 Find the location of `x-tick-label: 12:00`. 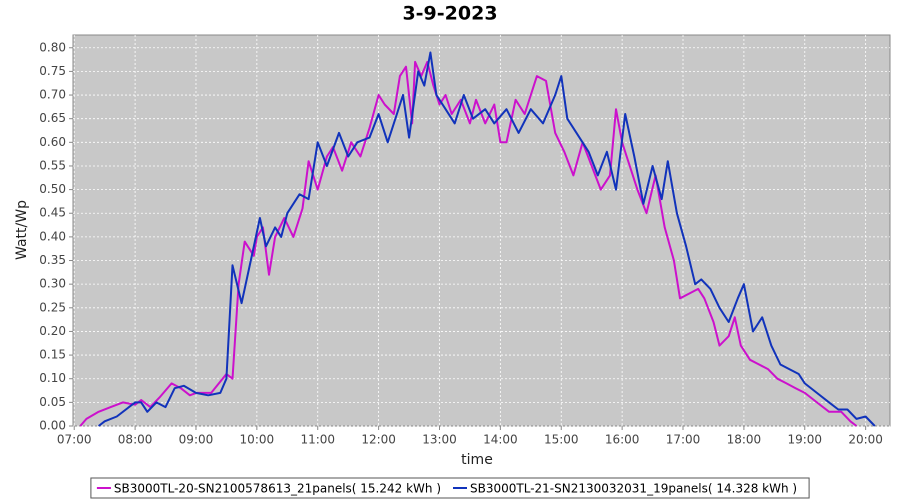

x-tick-label: 12:00 is located at coordinates (378, 440).